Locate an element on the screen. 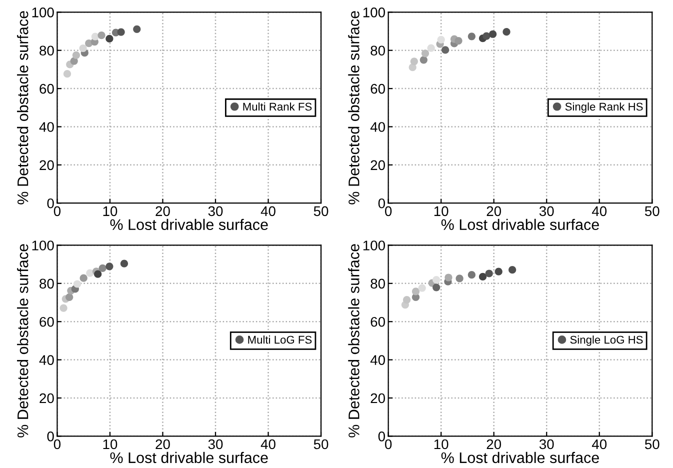  legend-label: Multi LoG FS is located at coordinates (280, 340).